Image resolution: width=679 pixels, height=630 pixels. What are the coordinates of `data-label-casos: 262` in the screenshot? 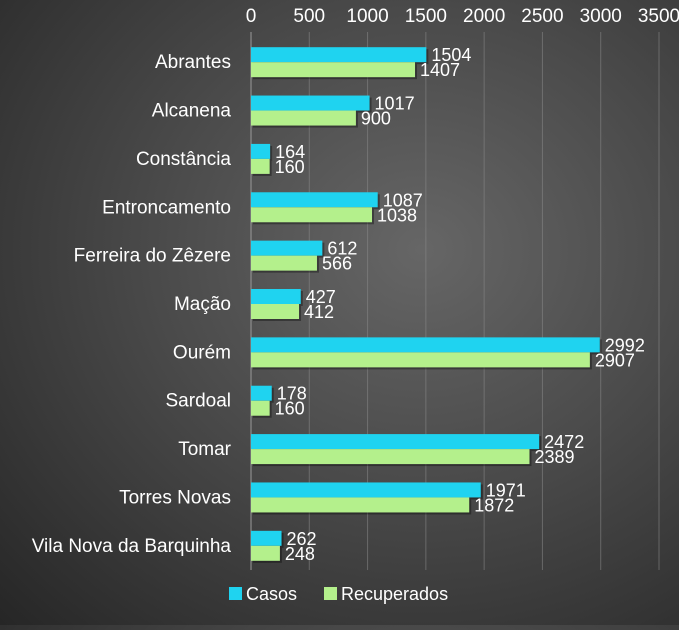 It's located at (302, 539).